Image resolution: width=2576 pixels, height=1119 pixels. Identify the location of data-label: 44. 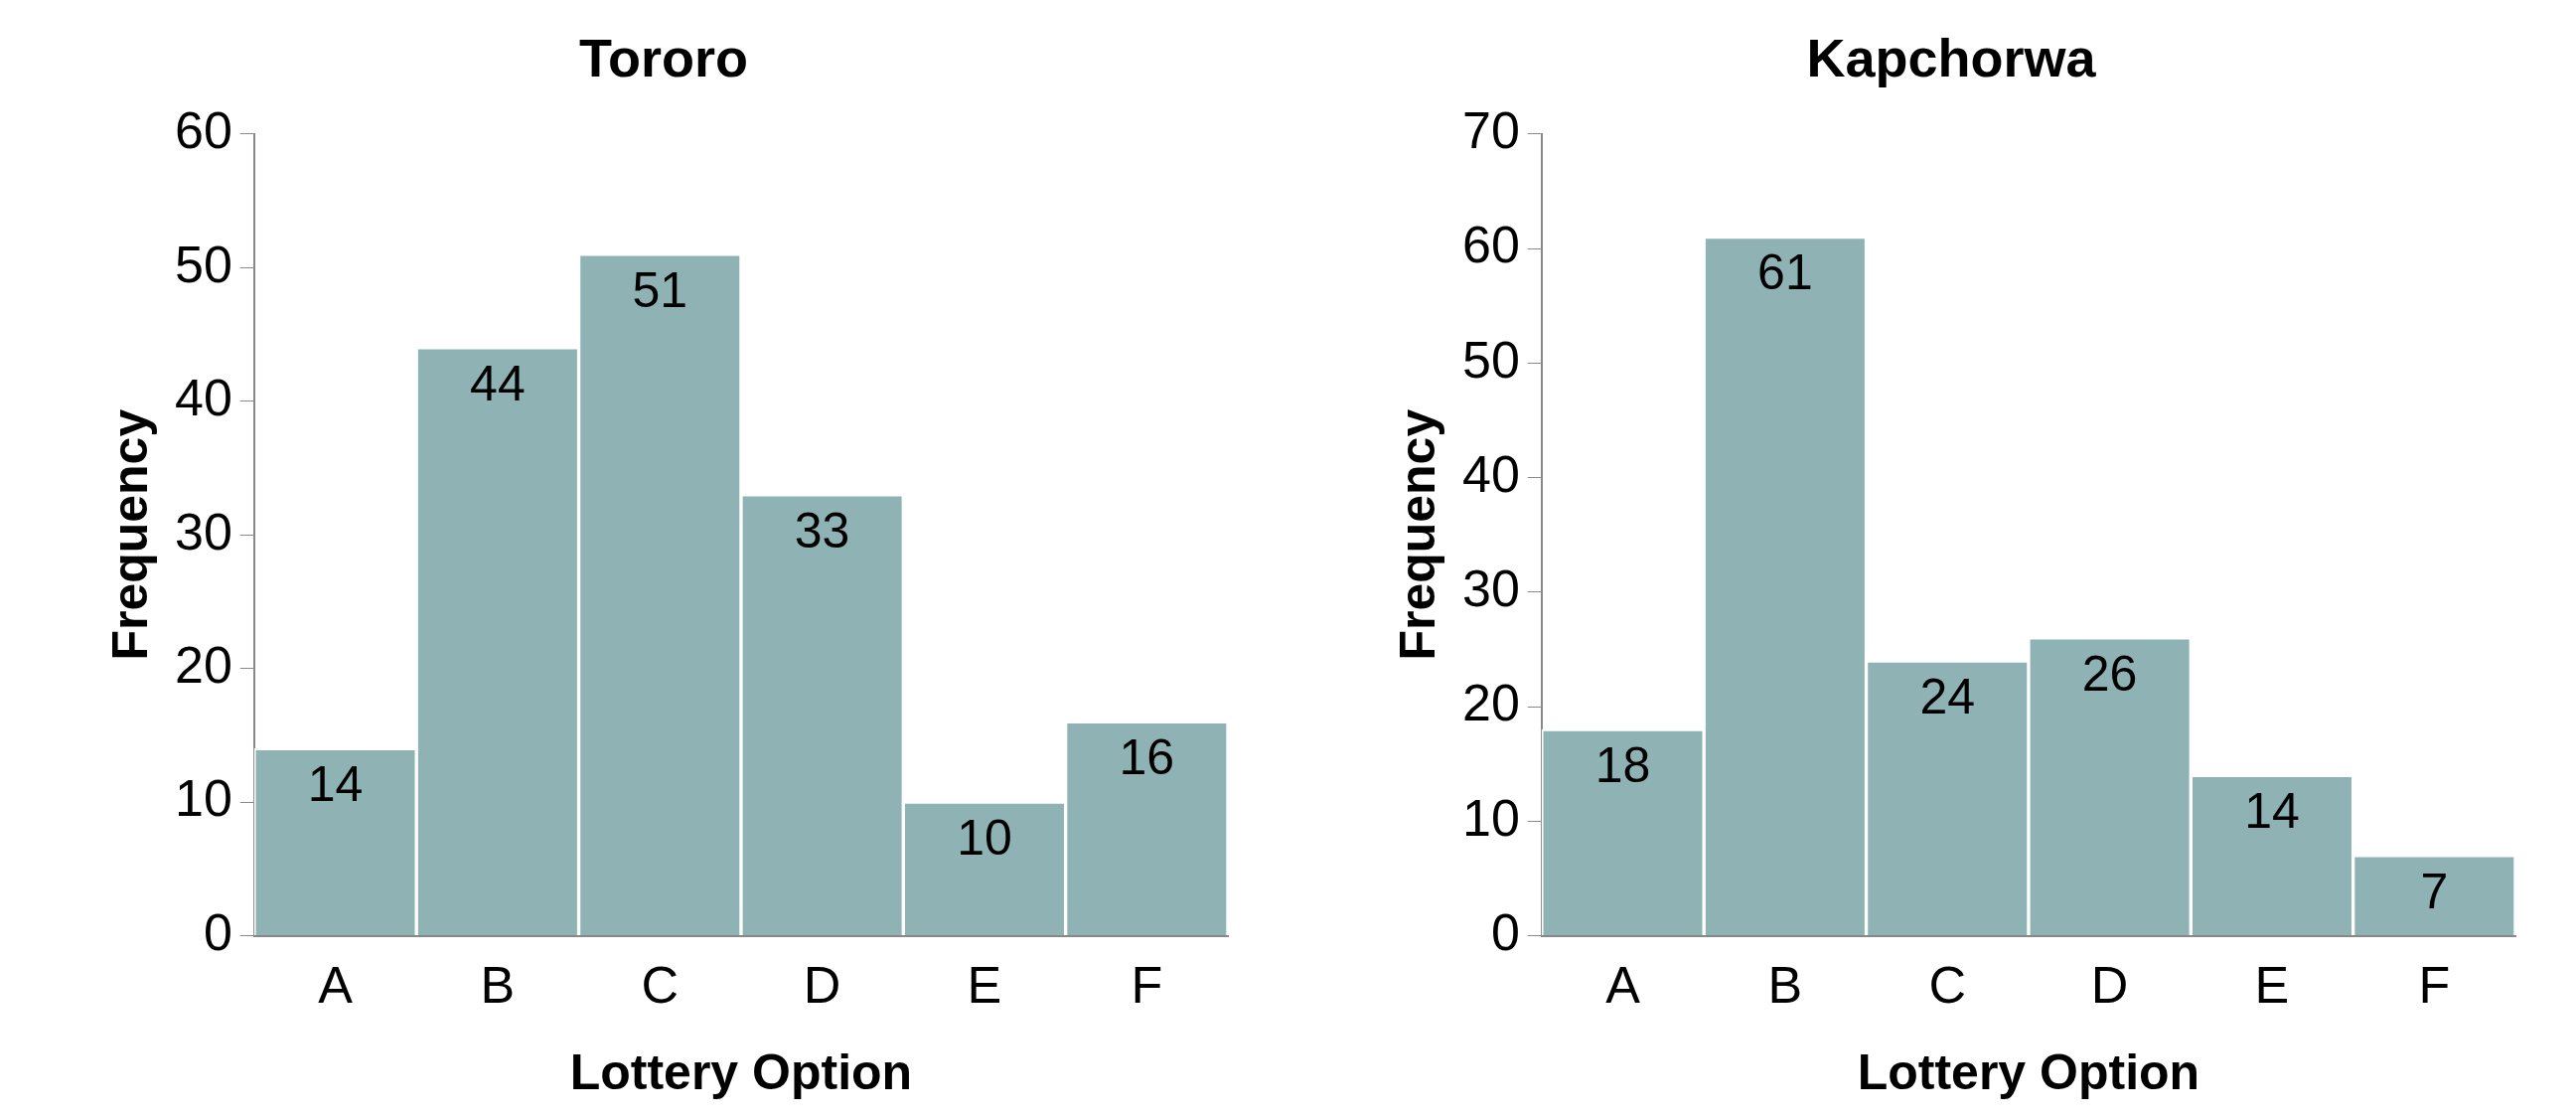
(498, 383).